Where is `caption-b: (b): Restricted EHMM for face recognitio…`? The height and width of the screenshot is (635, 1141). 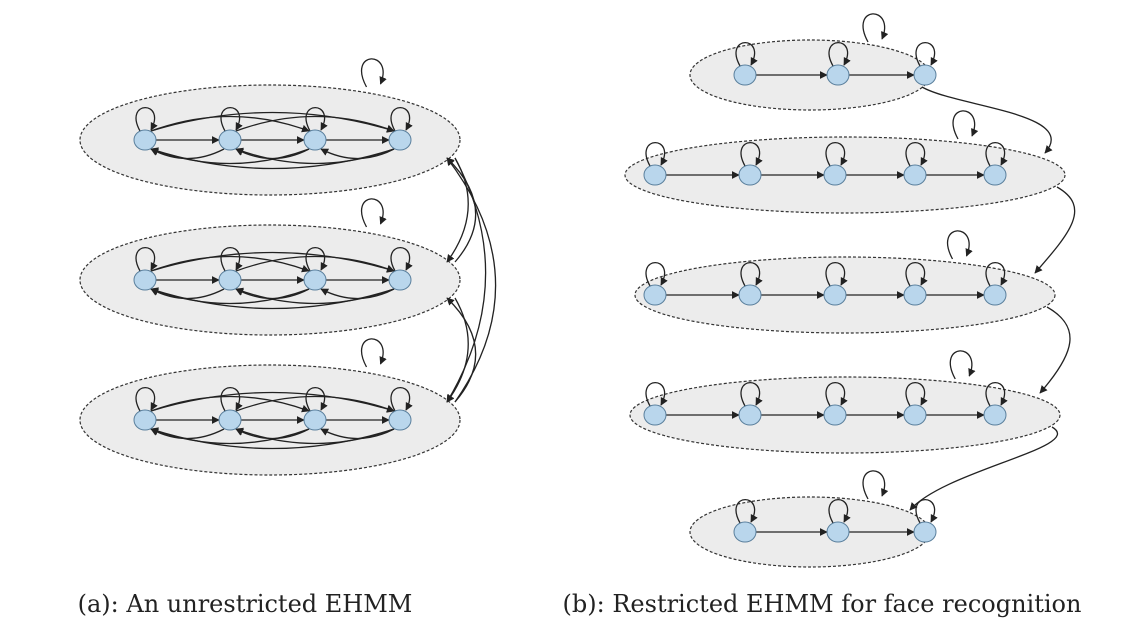 caption-b: (b): Restricted EHMM for face recognitio… is located at coordinates (822, 604).